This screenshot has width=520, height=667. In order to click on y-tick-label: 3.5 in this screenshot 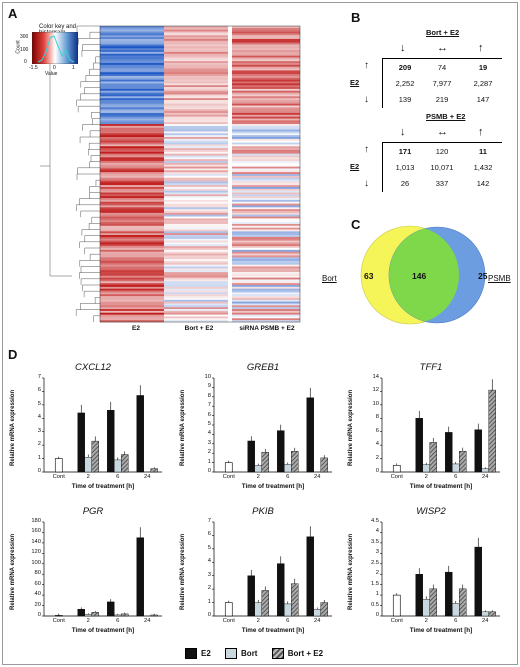, I will do `click(374, 541)`.